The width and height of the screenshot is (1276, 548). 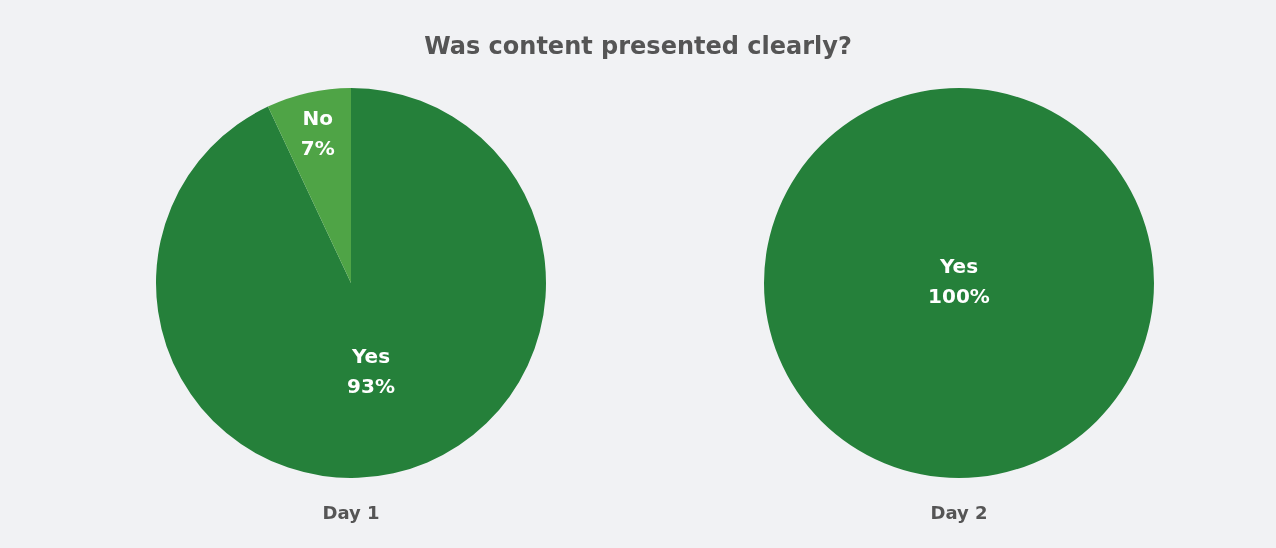 I want to click on slice-label: No, so click(x=318, y=117).